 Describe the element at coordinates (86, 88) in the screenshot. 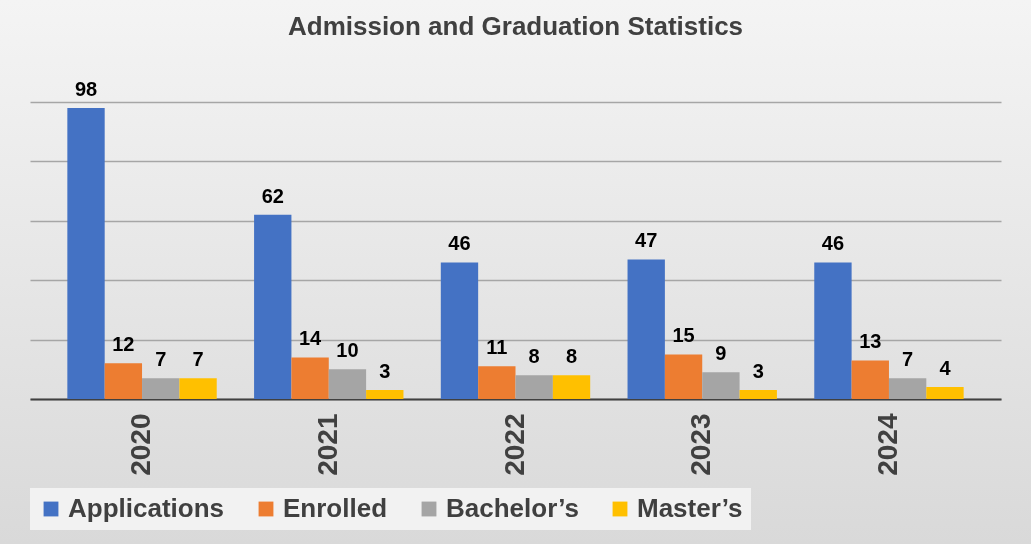

I see `data-label: 98` at that location.